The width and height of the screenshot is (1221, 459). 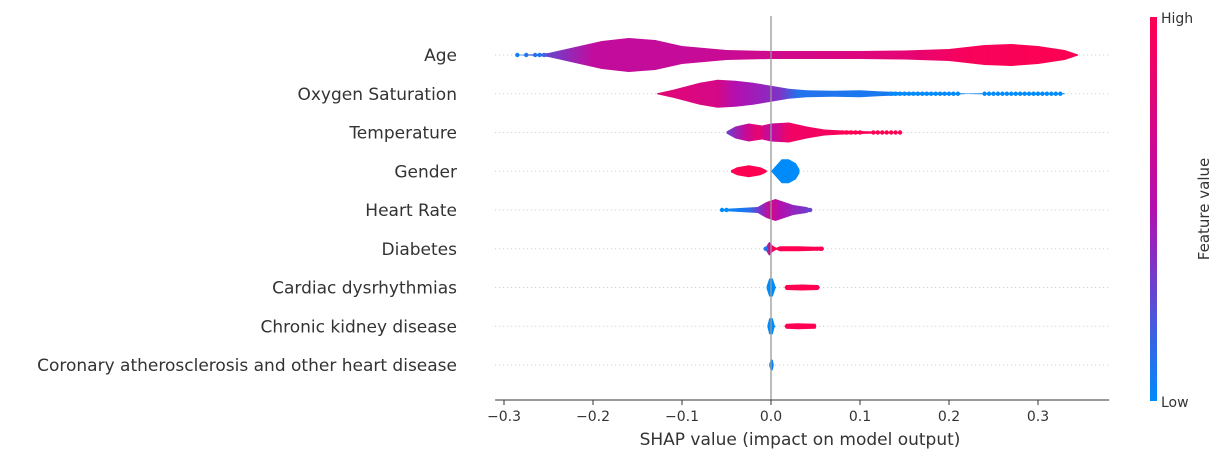 I want to click on feature-label: Oxygen Saturation, so click(x=377, y=95).